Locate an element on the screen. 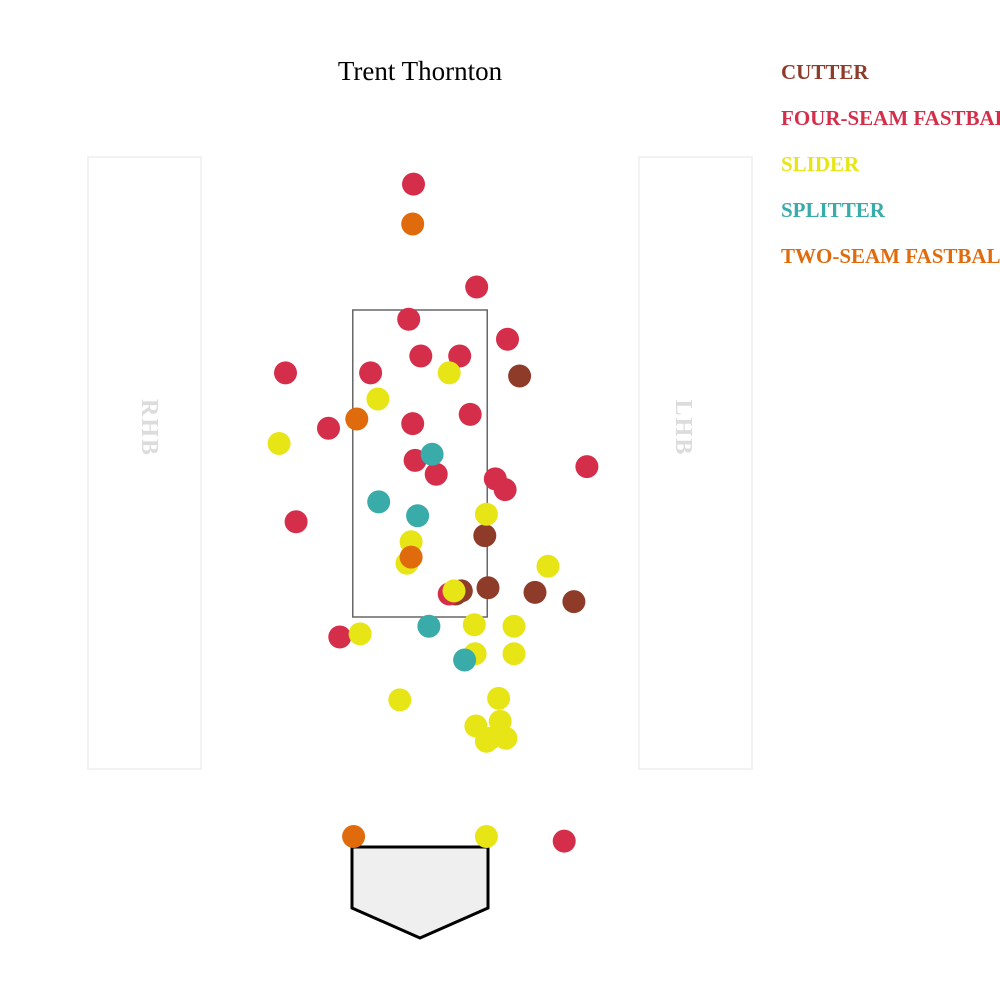 The width and height of the screenshot is (1000, 1000). batter-box-left is located at coordinates (144, 463).